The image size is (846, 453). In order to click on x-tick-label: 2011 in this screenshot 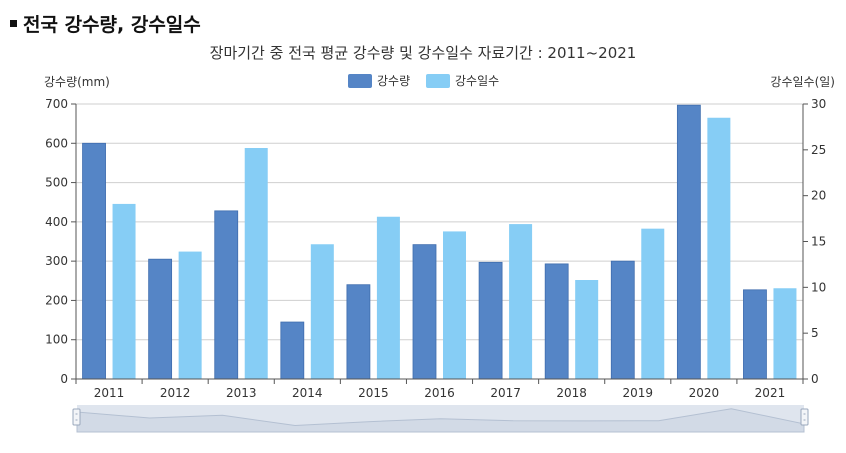, I will do `click(109, 393)`.